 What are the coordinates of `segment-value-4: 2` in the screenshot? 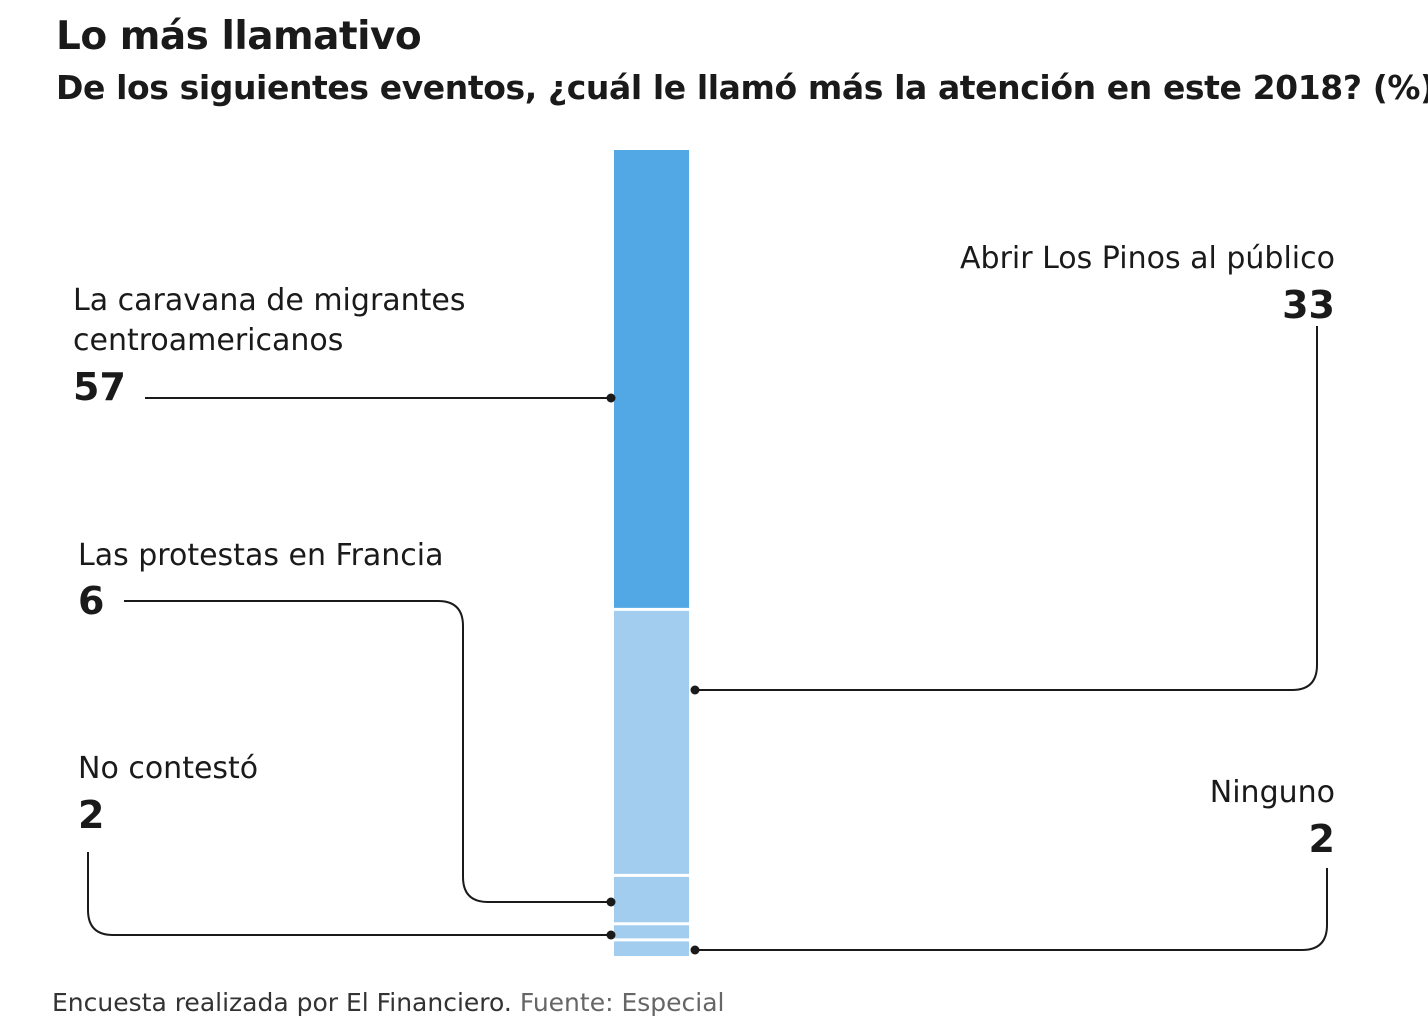 It's located at (1322, 839).